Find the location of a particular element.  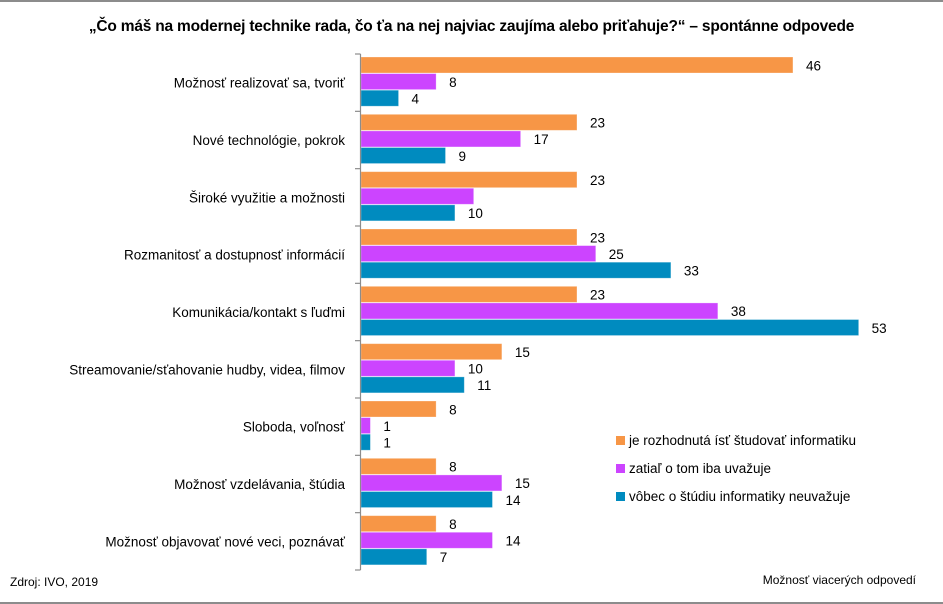

data-label: 11 is located at coordinates (484, 385).